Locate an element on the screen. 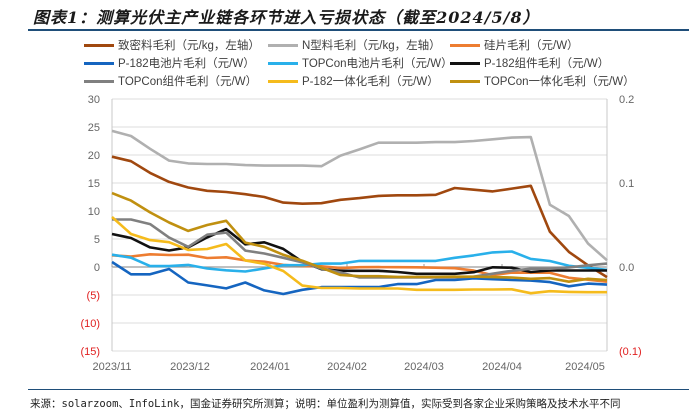  legend-item: TOPCon组件毛利（元/W） is located at coordinates (170, 81).